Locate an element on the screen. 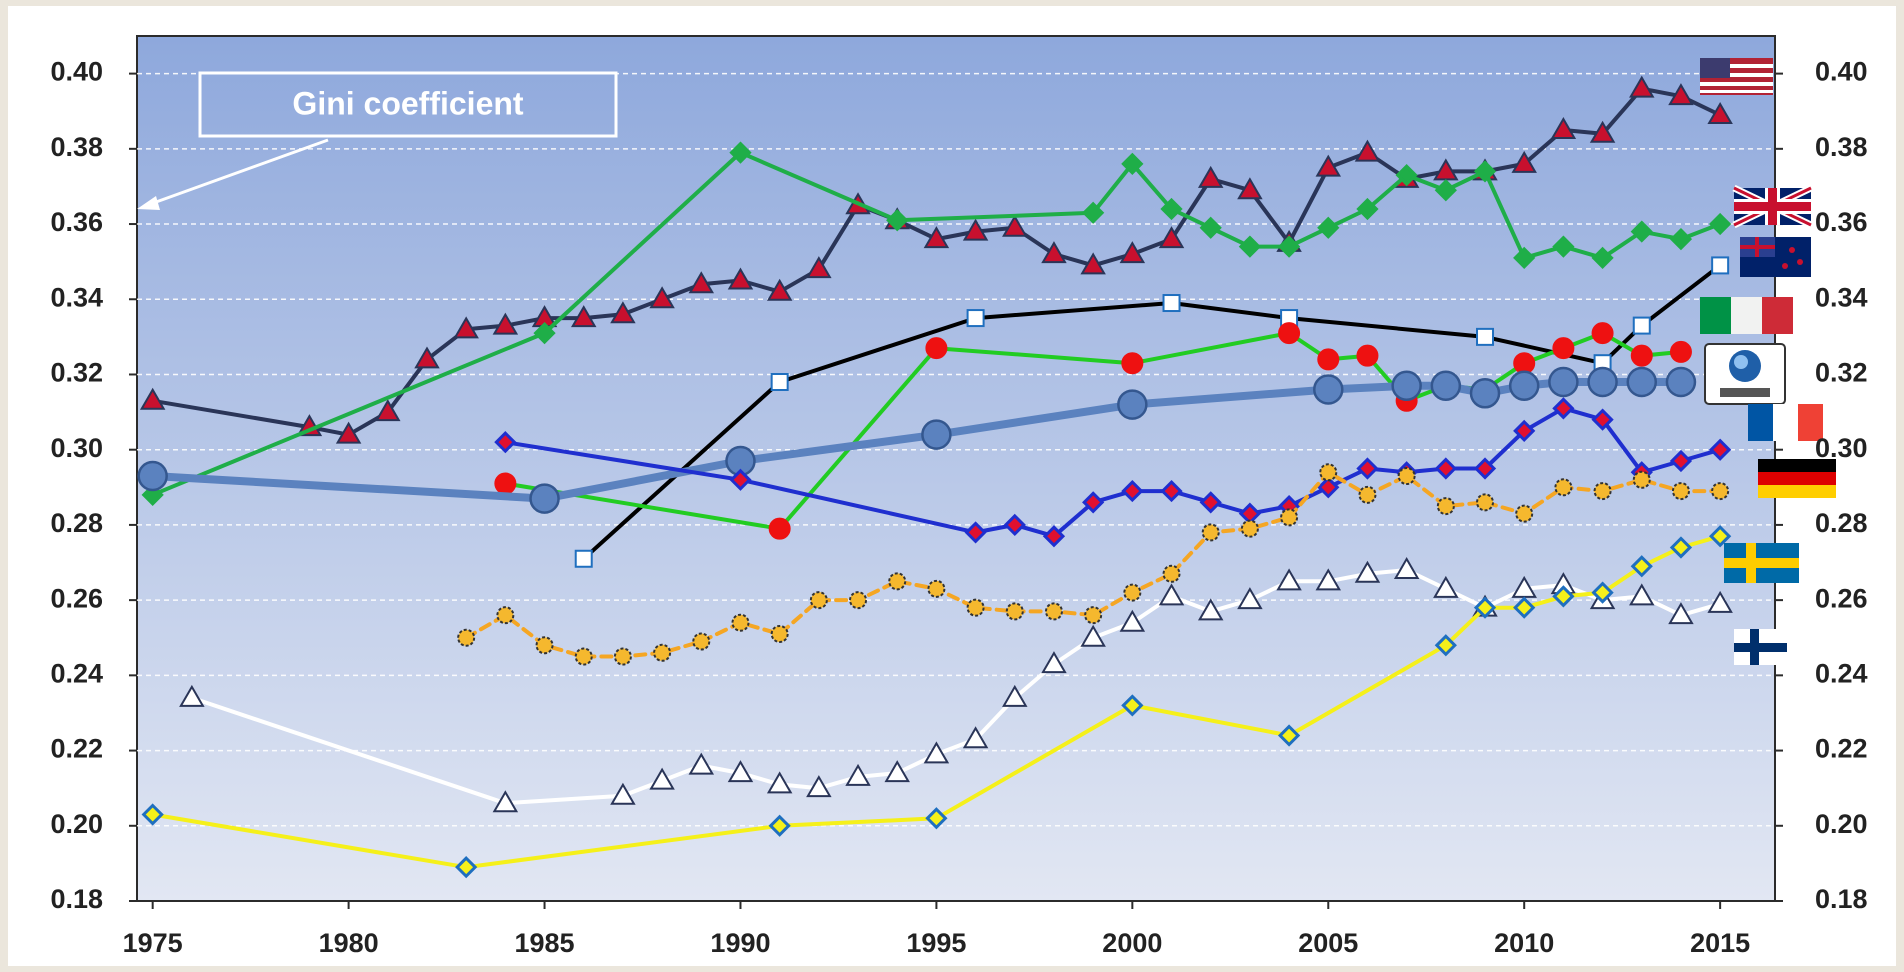 The width and height of the screenshot is (1904, 972). y-tick-label: 0.20 is located at coordinates (76, 824).